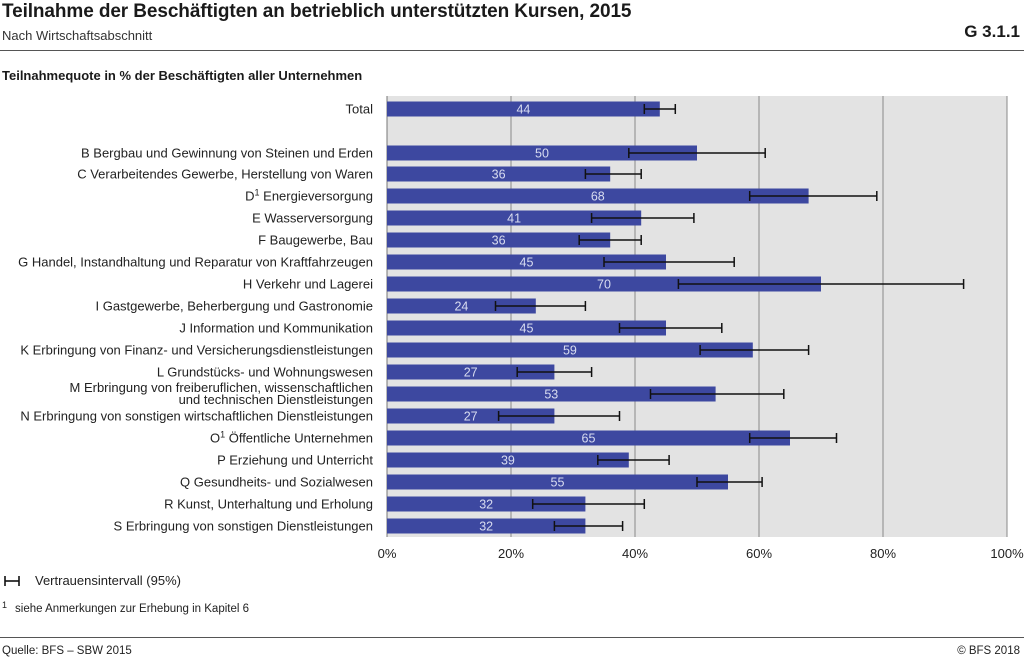 This screenshot has width=1024, height=660. Describe the element at coordinates (512, 637) in the screenshot. I see `footer-rule` at that location.